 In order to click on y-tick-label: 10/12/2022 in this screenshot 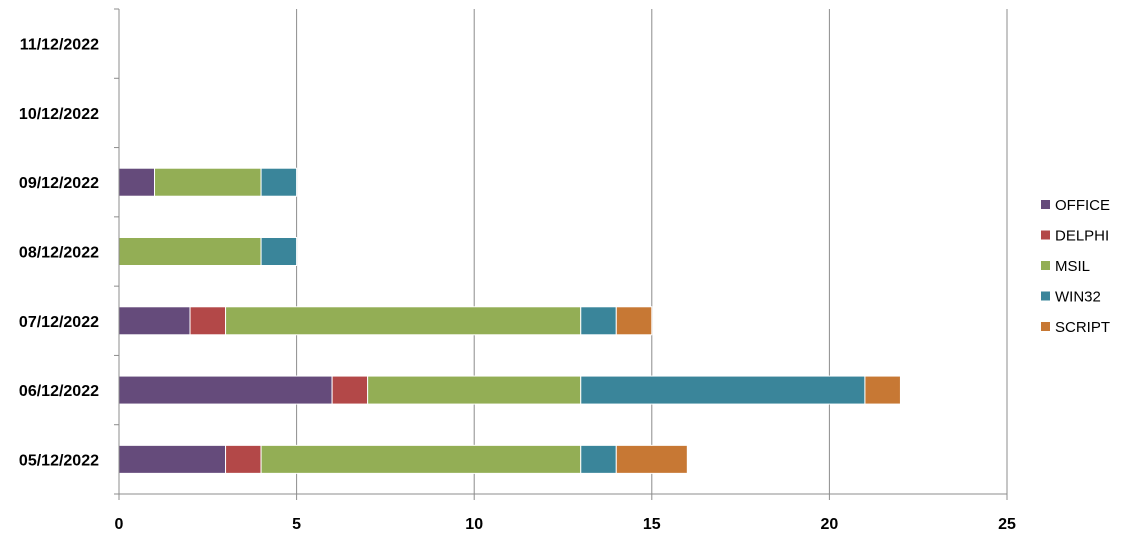, I will do `click(59, 114)`.